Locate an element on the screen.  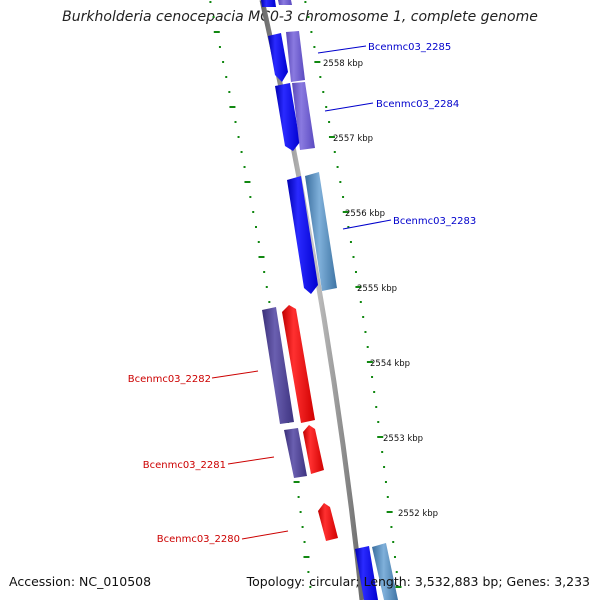
scale-label-2556: 2556 kbp is located at coordinates (365, 214).